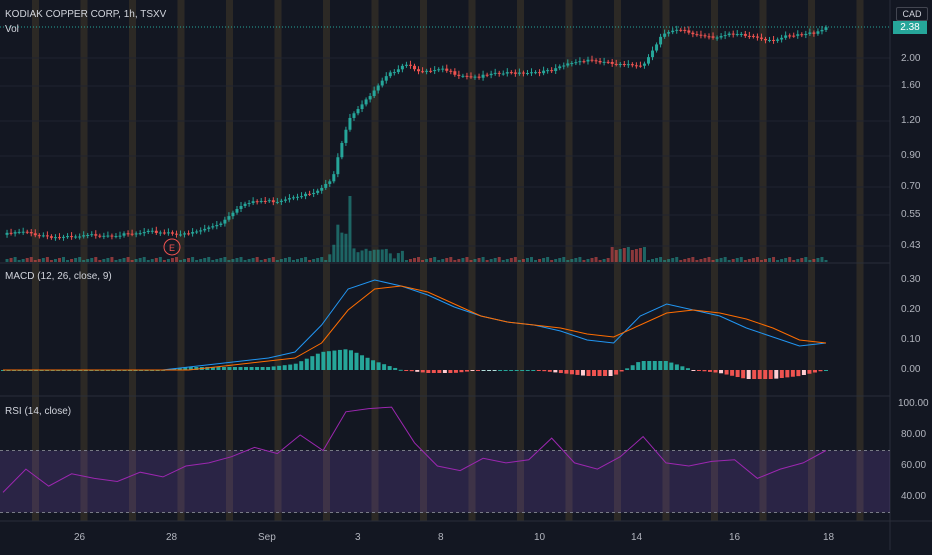  I want to click on time-tick: 16, so click(735, 537).